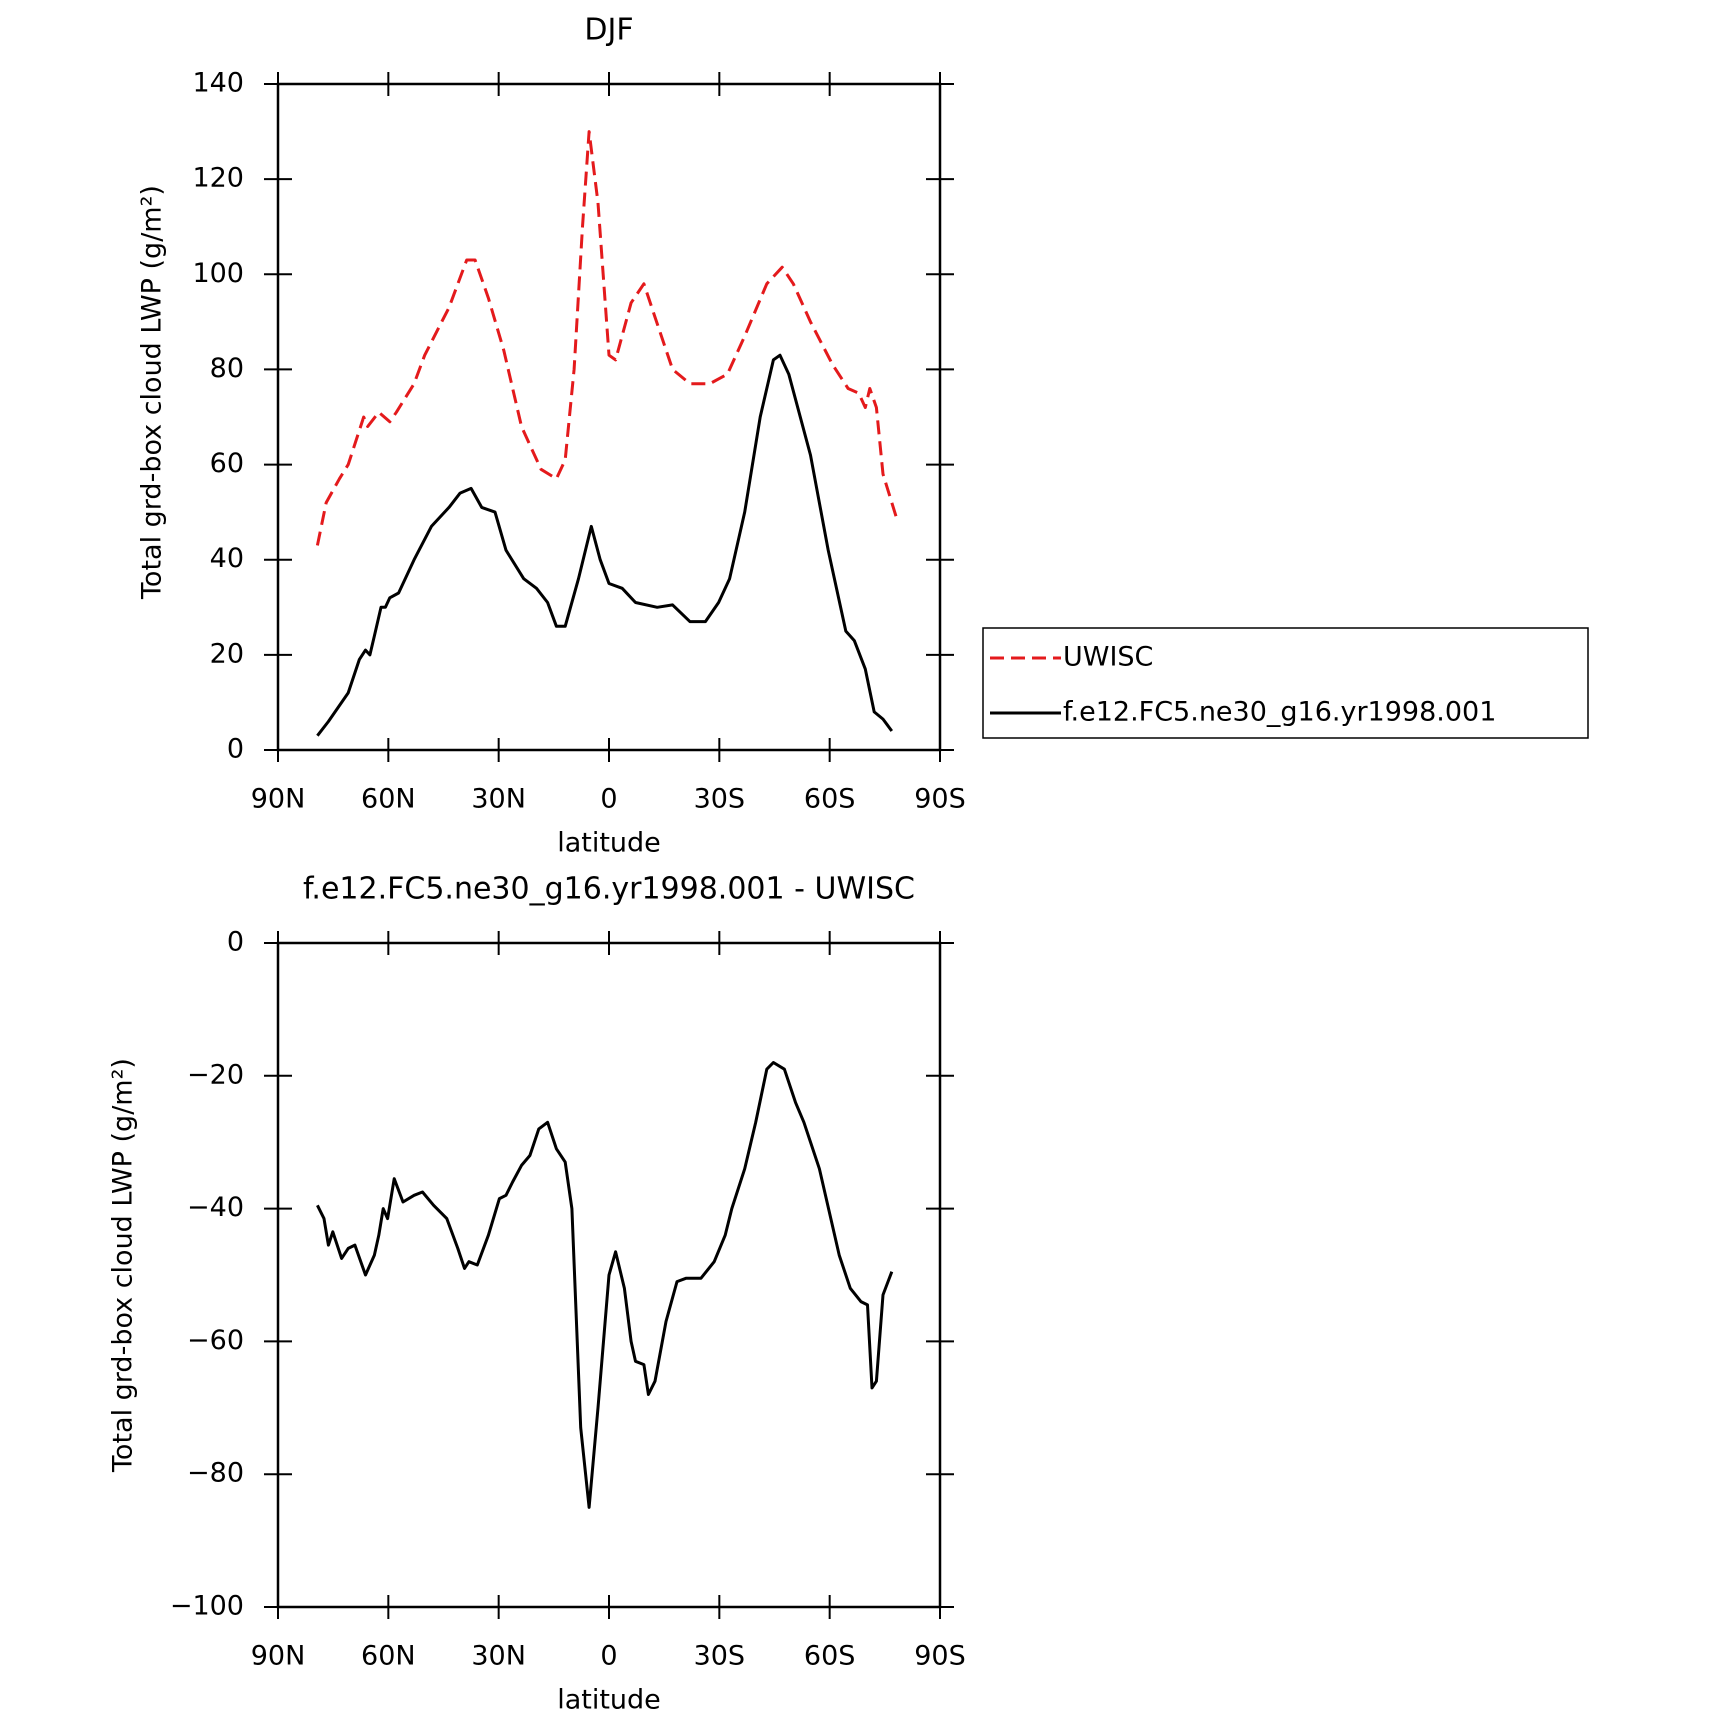 The width and height of the screenshot is (1710, 1734). I want to click on y-tick-label: −100, so click(207, 1606).